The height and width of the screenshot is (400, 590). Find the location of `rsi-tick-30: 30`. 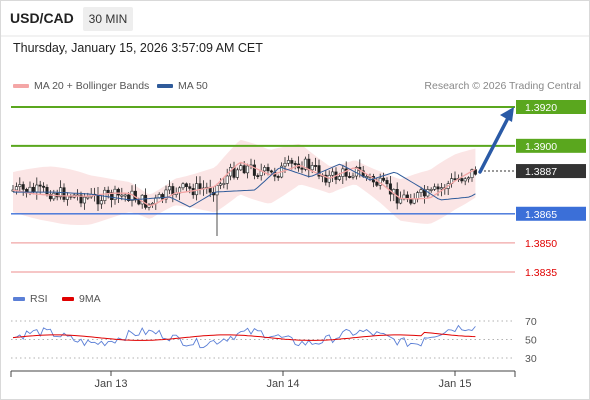

rsi-tick-30: 30 is located at coordinates (531, 359).